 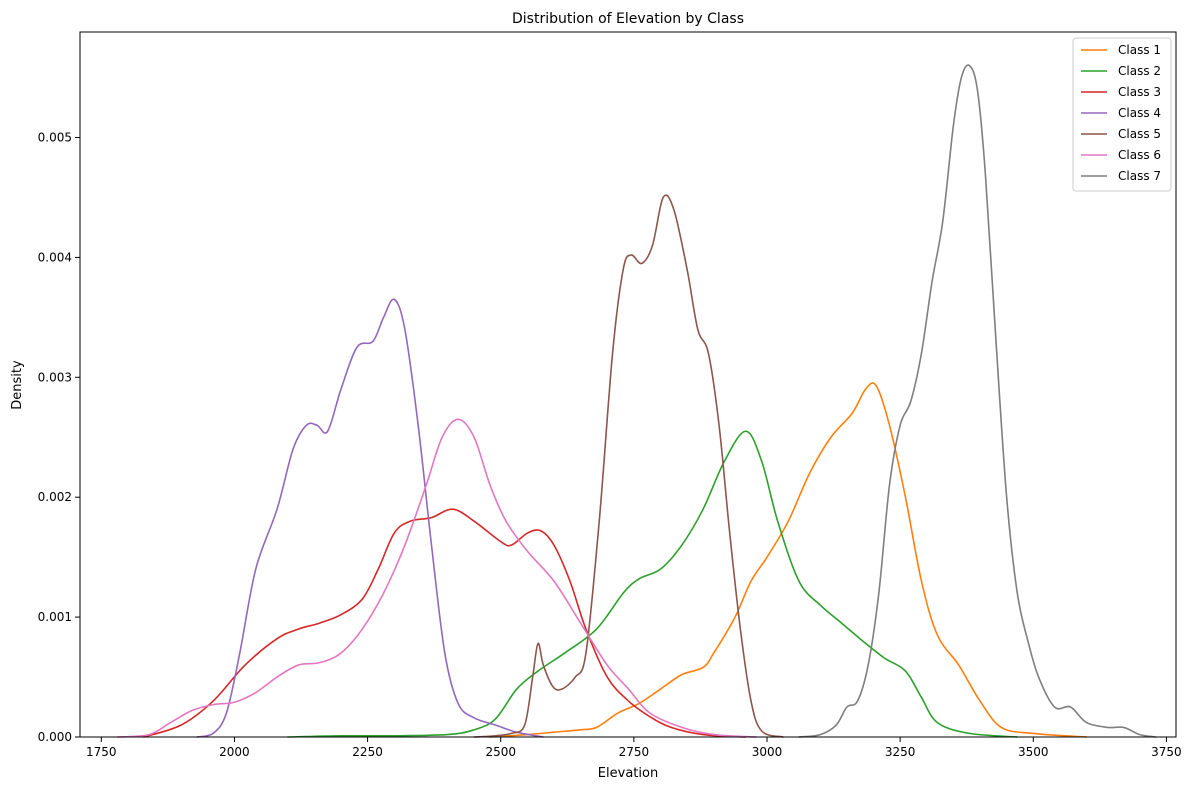 What do you see at coordinates (101, 752) in the screenshot?
I see `x-tick-label: 1750` at bounding box center [101, 752].